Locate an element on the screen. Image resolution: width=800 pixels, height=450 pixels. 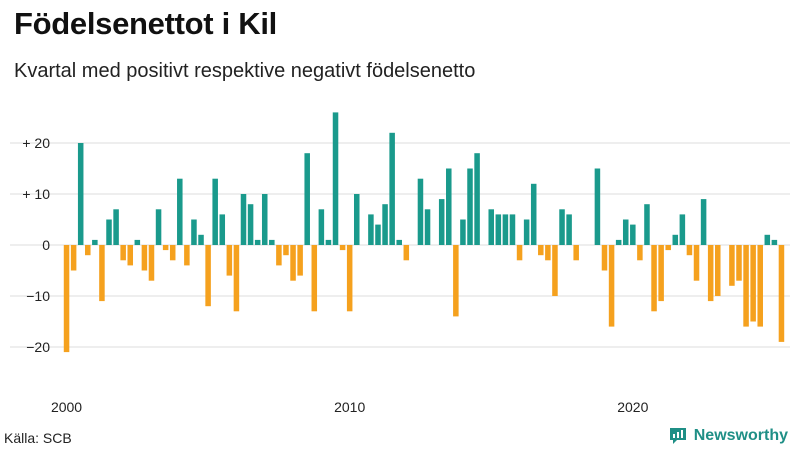
y-tick-label: −10 is located at coordinates (38, 296).